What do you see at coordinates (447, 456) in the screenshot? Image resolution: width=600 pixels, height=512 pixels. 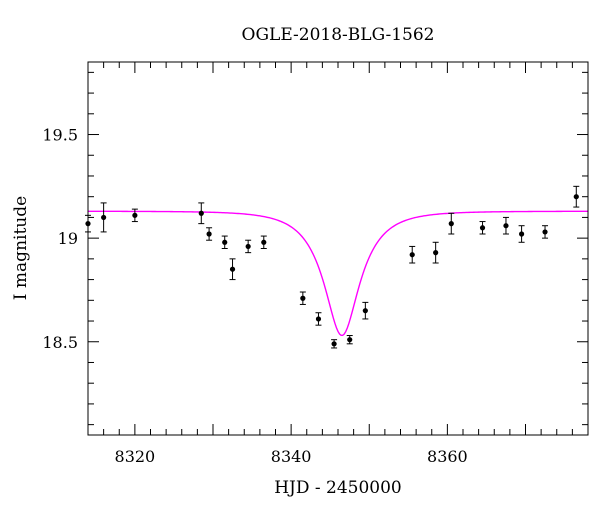 I see `x-tick-label: 8360` at bounding box center [447, 456].